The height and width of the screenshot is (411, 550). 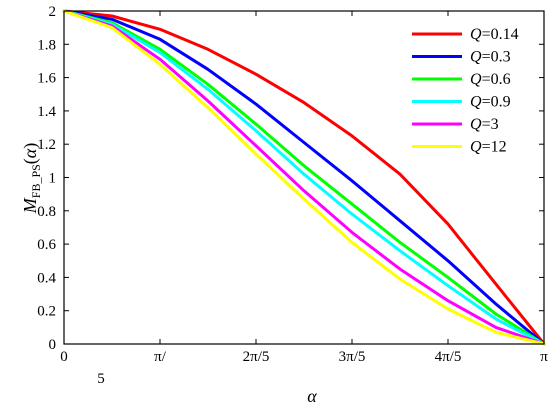 What do you see at coordinates (46, 45) in the screenshot?
I see `y-tick-label-9: 1.8` at bounding box center [46, 45].